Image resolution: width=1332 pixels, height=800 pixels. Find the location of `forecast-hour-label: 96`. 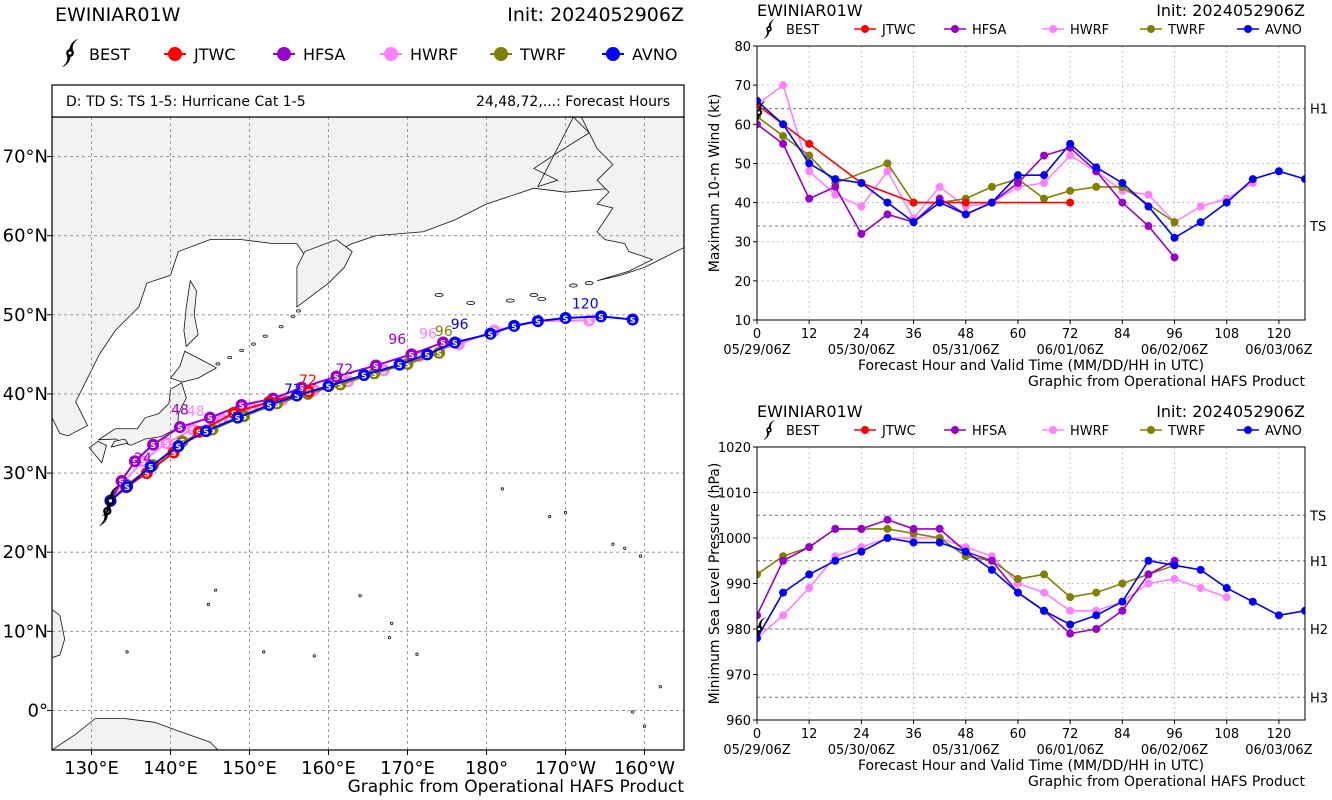

forecast-hour-label: 96 is located at coordinates (397, 340).